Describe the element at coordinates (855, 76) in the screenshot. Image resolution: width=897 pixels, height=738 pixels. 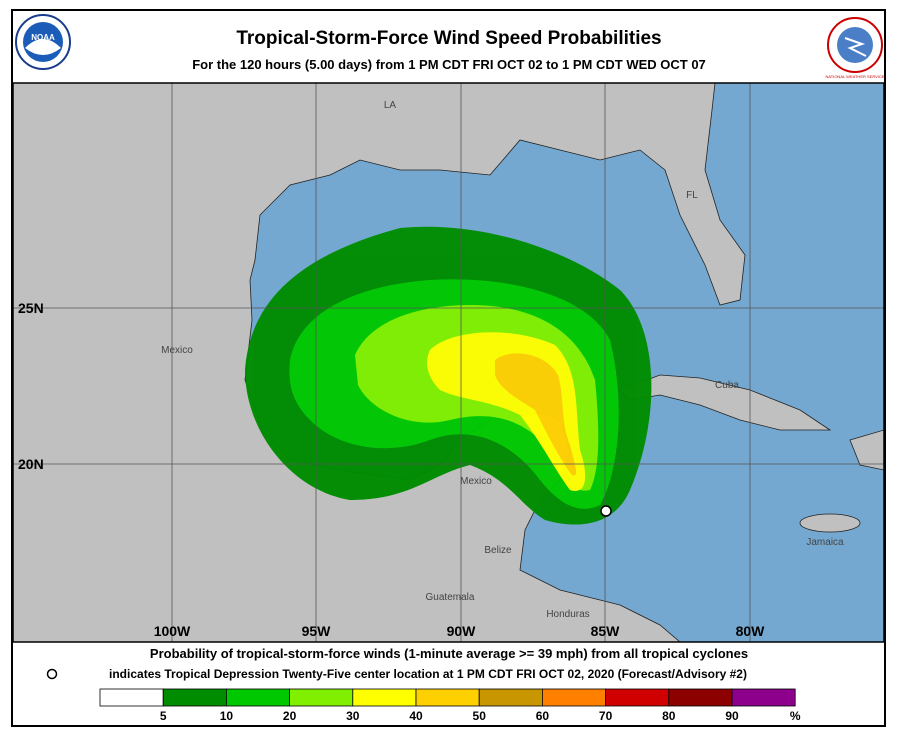
I see `logo-text: NATIONAL WEATHER SERVICE` at that location.